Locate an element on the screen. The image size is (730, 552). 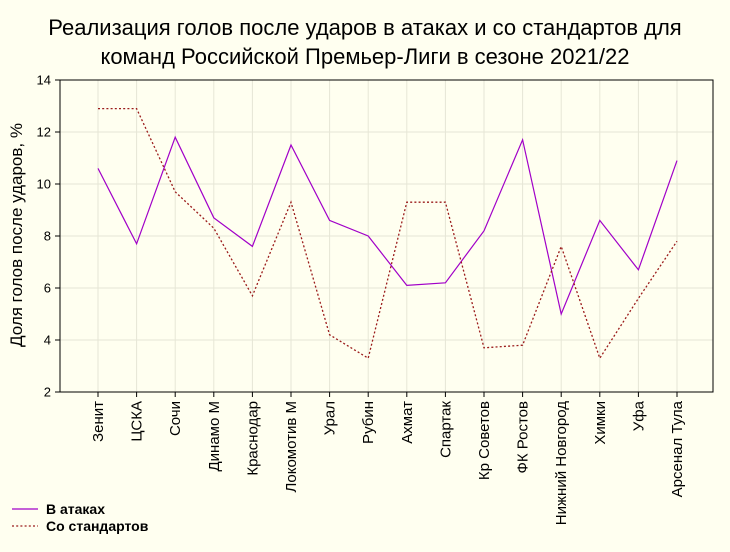
y-tick-label: 10 is located at coordinates (44, 184).